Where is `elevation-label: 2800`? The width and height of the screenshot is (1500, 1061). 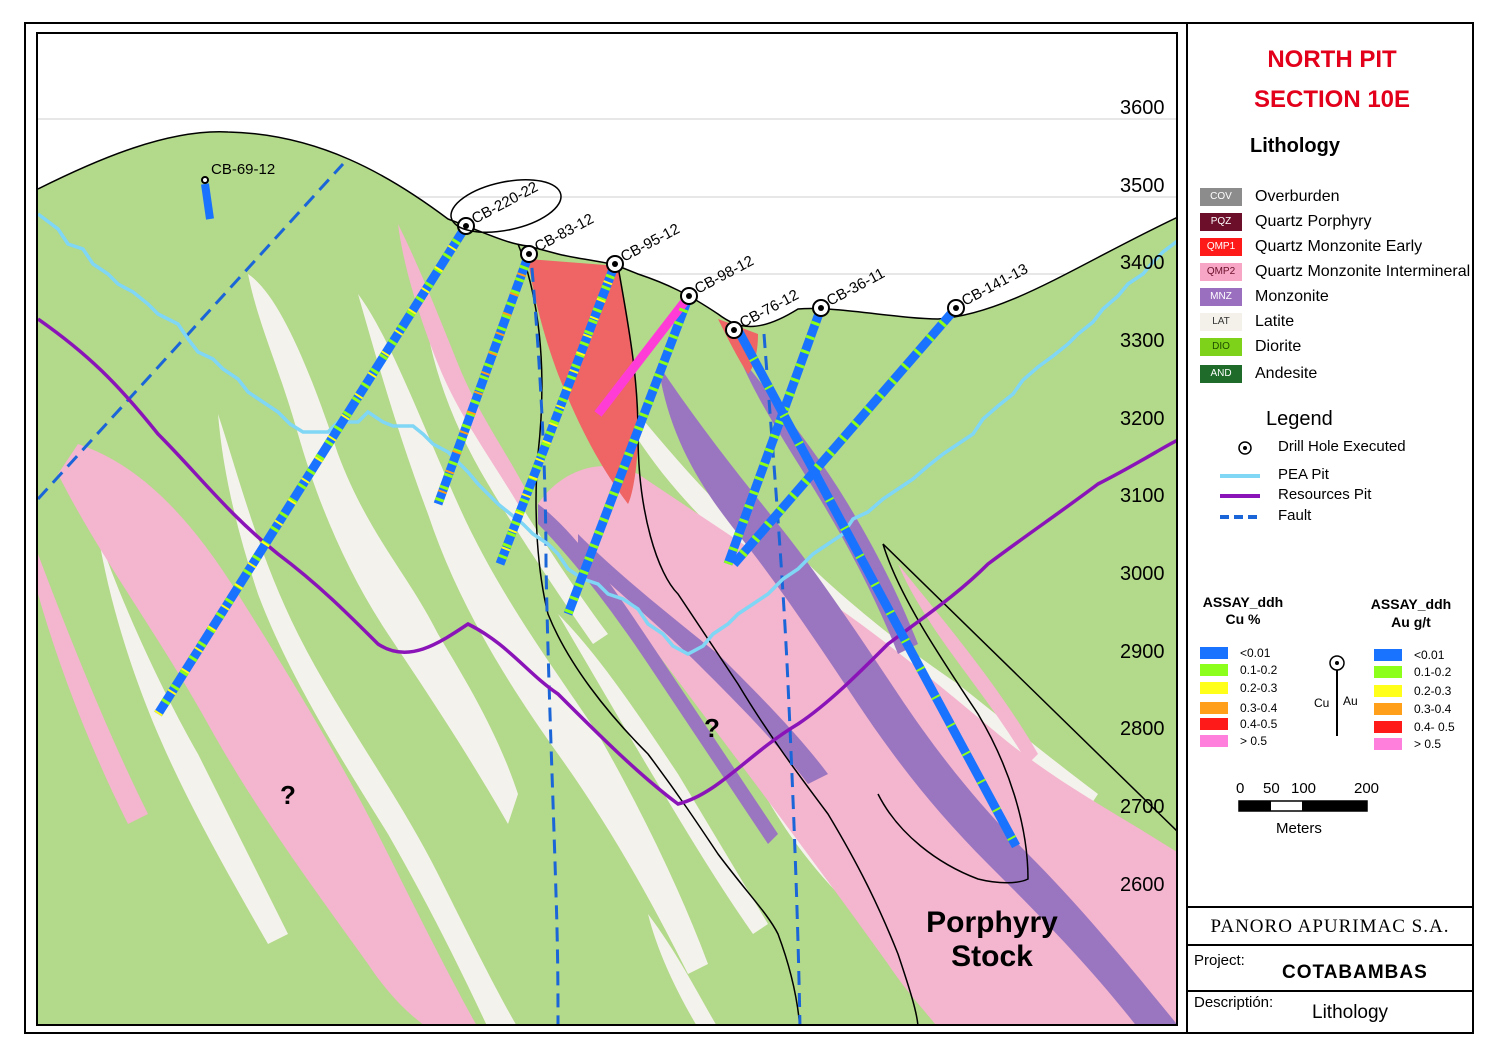 elevation-label: 2800 is located at coordinates (1142, 729).